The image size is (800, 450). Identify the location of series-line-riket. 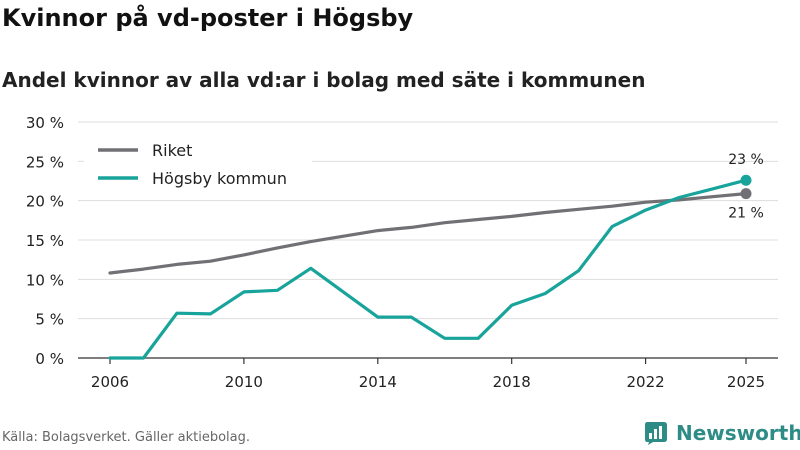
(428, 233).